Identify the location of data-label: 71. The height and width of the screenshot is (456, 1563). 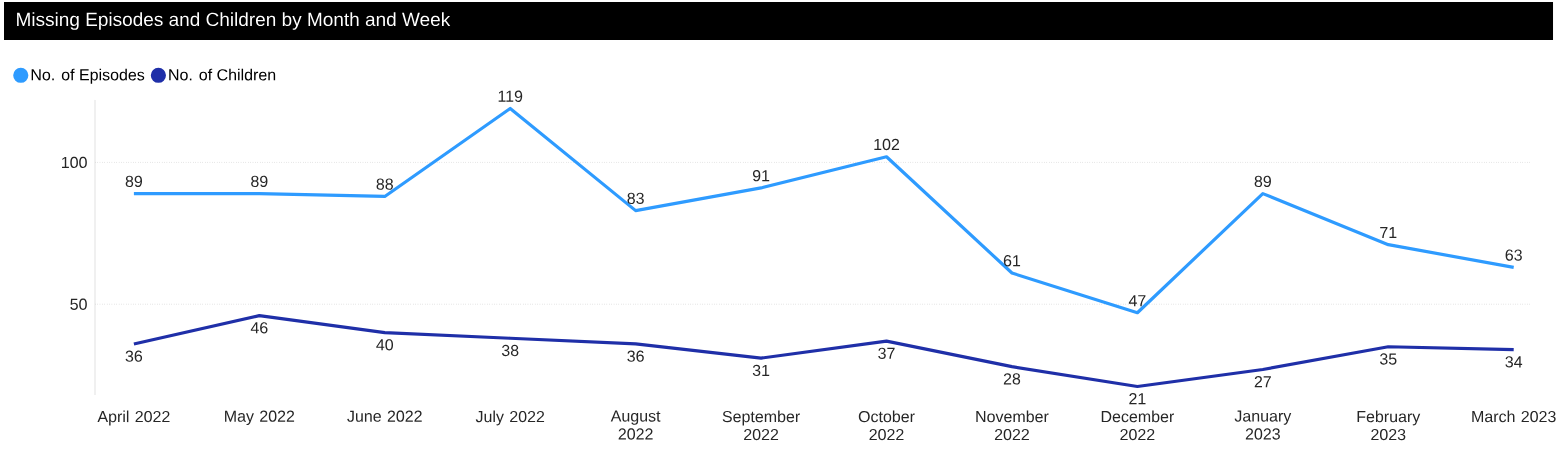
(1388, 233).